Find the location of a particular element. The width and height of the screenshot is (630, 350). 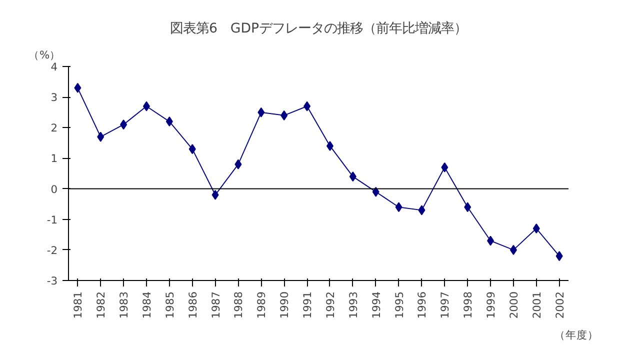

x-tick-label: 1999 is located at coordinates (491, 305).